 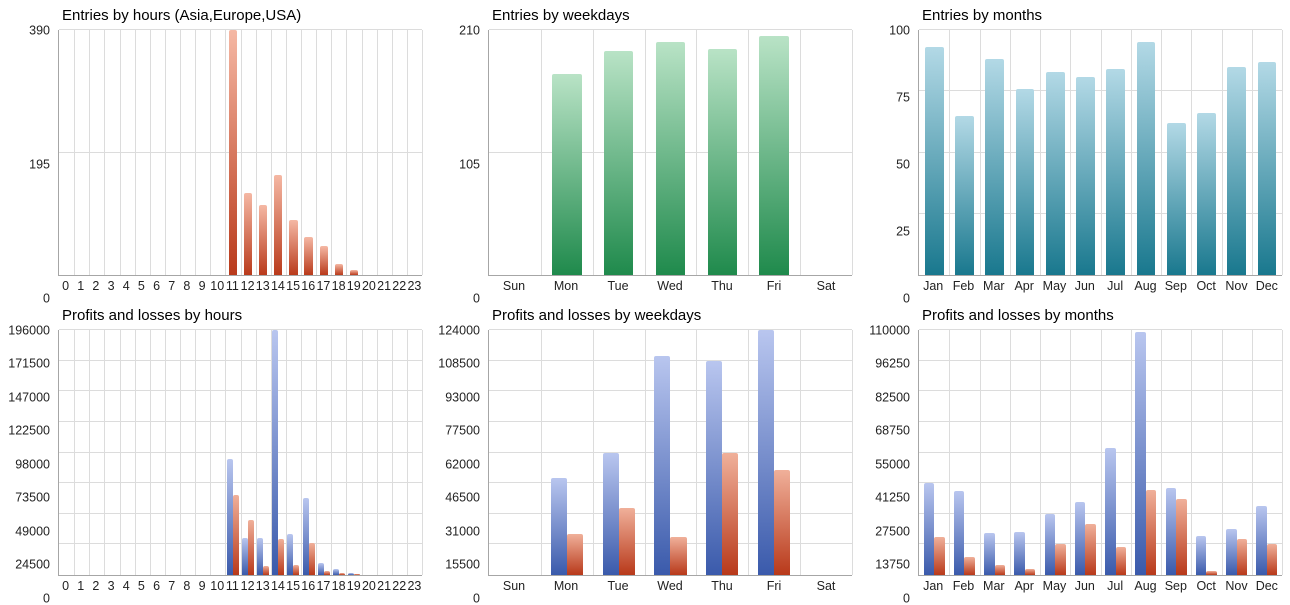 What do you see at coordinates (1145, 286) in the screenshot?
I see `x-tick-label: Aug` at bounding box center [1145, 286].